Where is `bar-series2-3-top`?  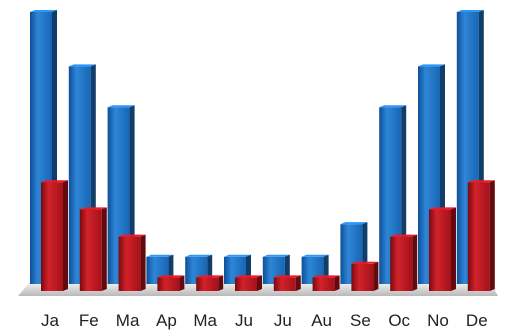
bar-series2-3-top is located at coordinates (132, 235).